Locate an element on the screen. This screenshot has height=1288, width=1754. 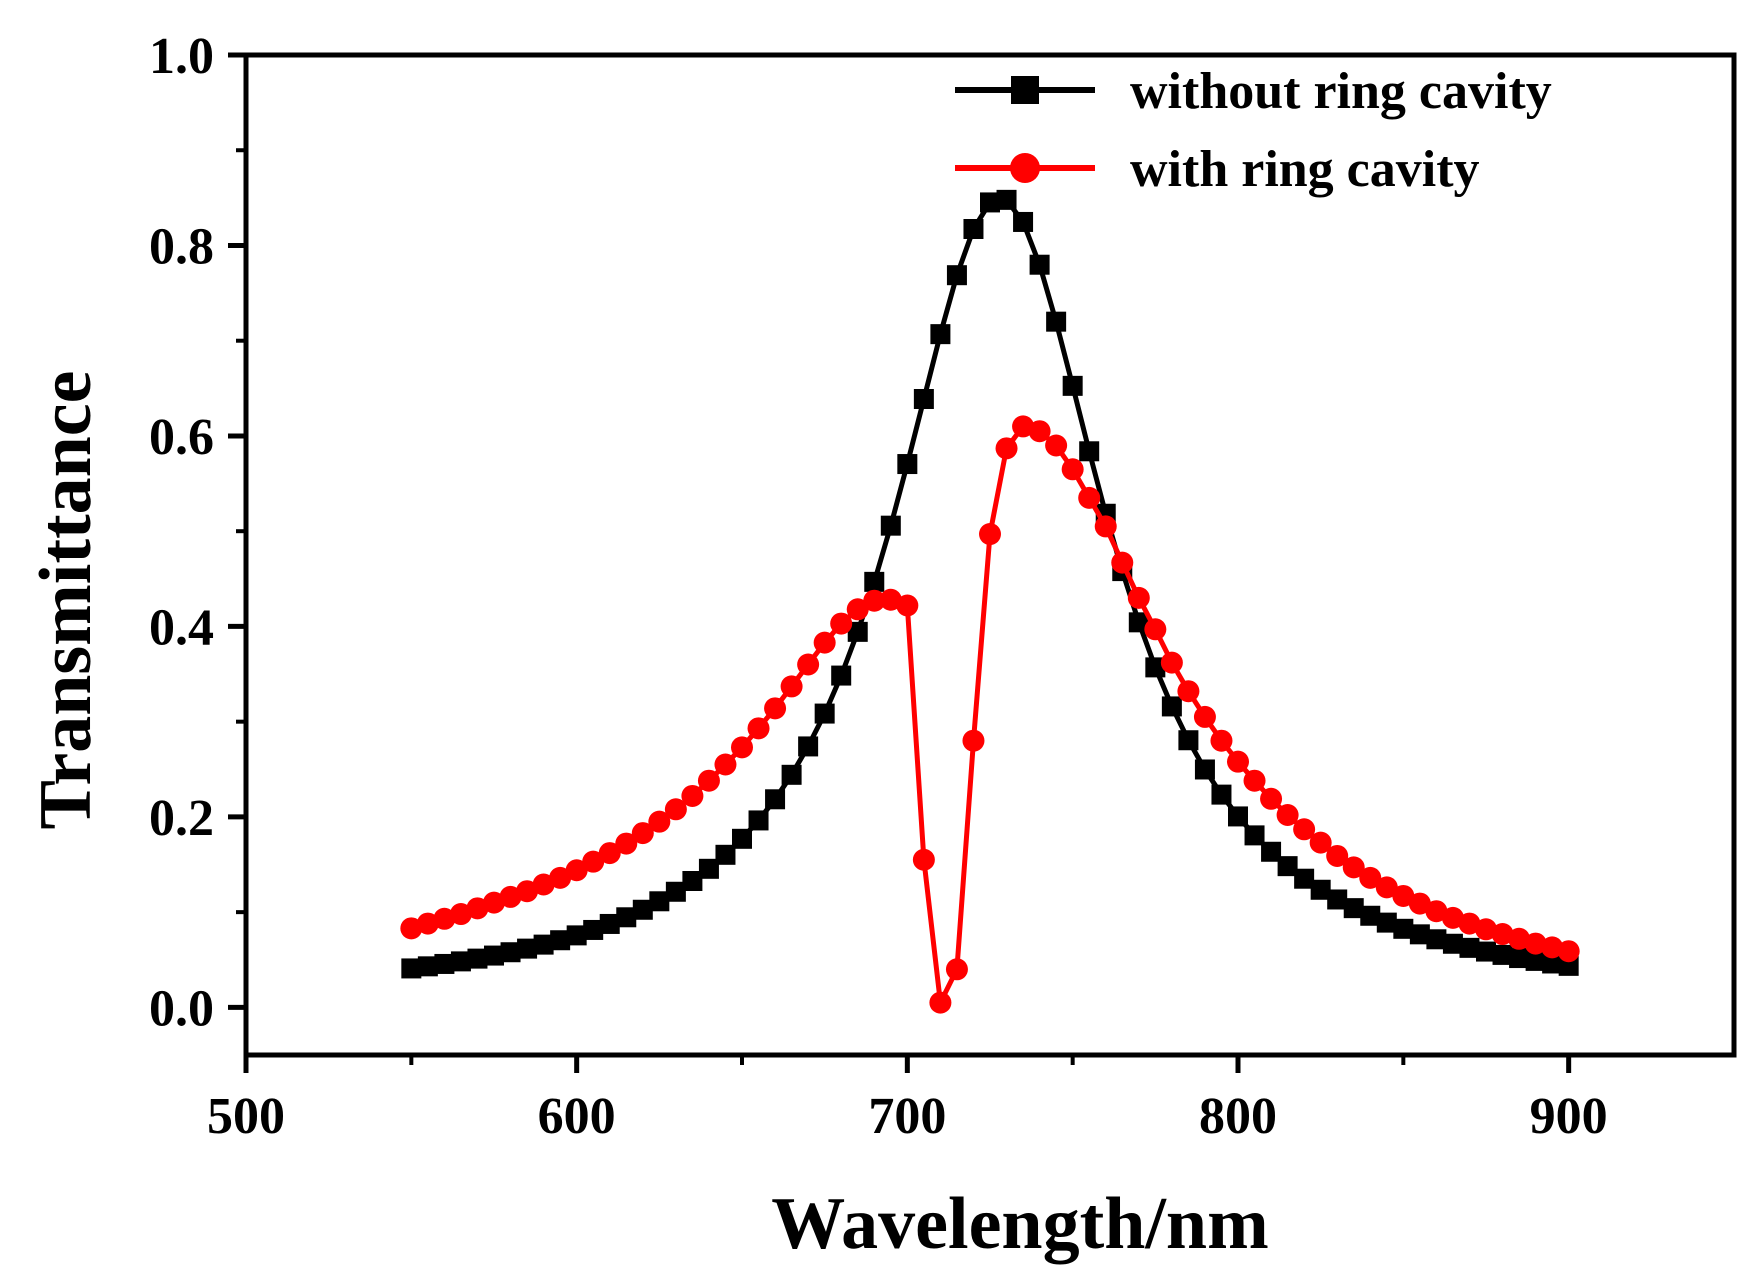
x-axis-title: Wavelength/nm is located at coordinates (1019, 1224).